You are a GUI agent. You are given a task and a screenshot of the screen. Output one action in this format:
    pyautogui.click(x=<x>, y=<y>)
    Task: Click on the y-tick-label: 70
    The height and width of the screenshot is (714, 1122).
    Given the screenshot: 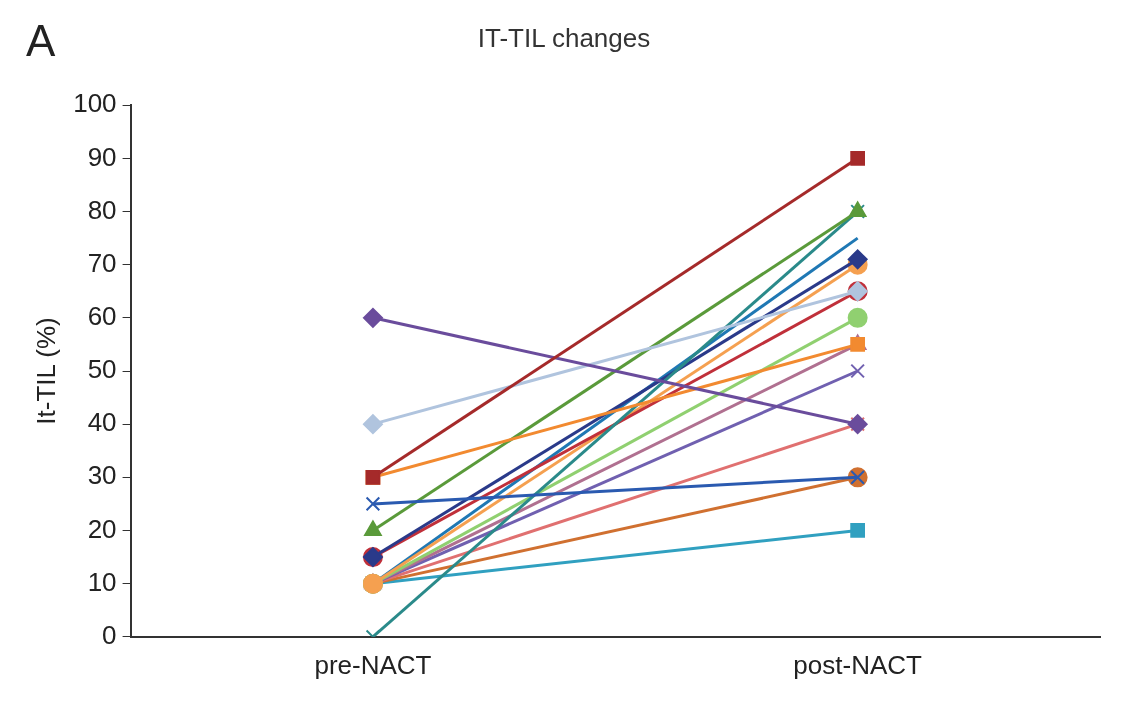 What is the action you would take?
    pyautogui.click(x=102, y=262)
    